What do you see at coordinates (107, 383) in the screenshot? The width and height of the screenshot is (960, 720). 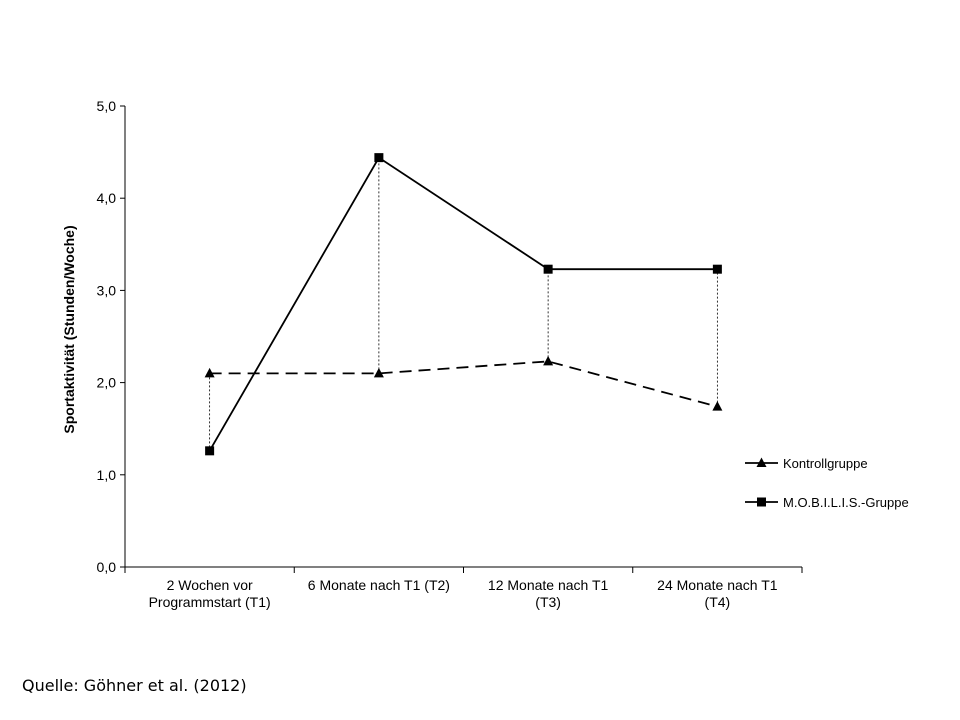 I see `y-tick-label: 2,0` at bounding box center [107, 383].